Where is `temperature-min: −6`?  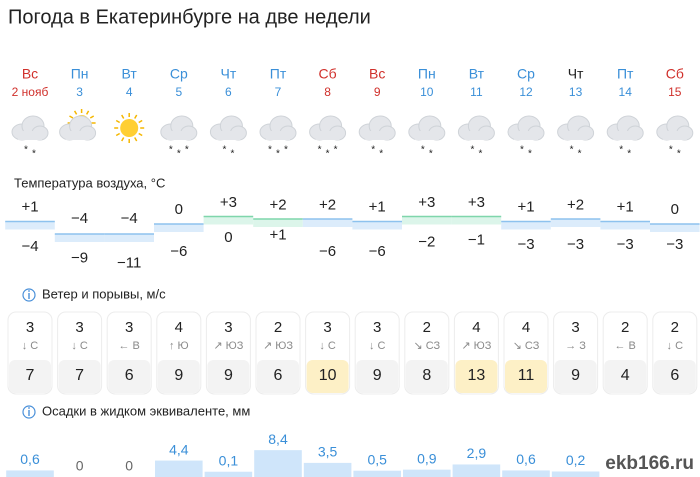 temperature-min: −6 is located at coordinates (327, 251).